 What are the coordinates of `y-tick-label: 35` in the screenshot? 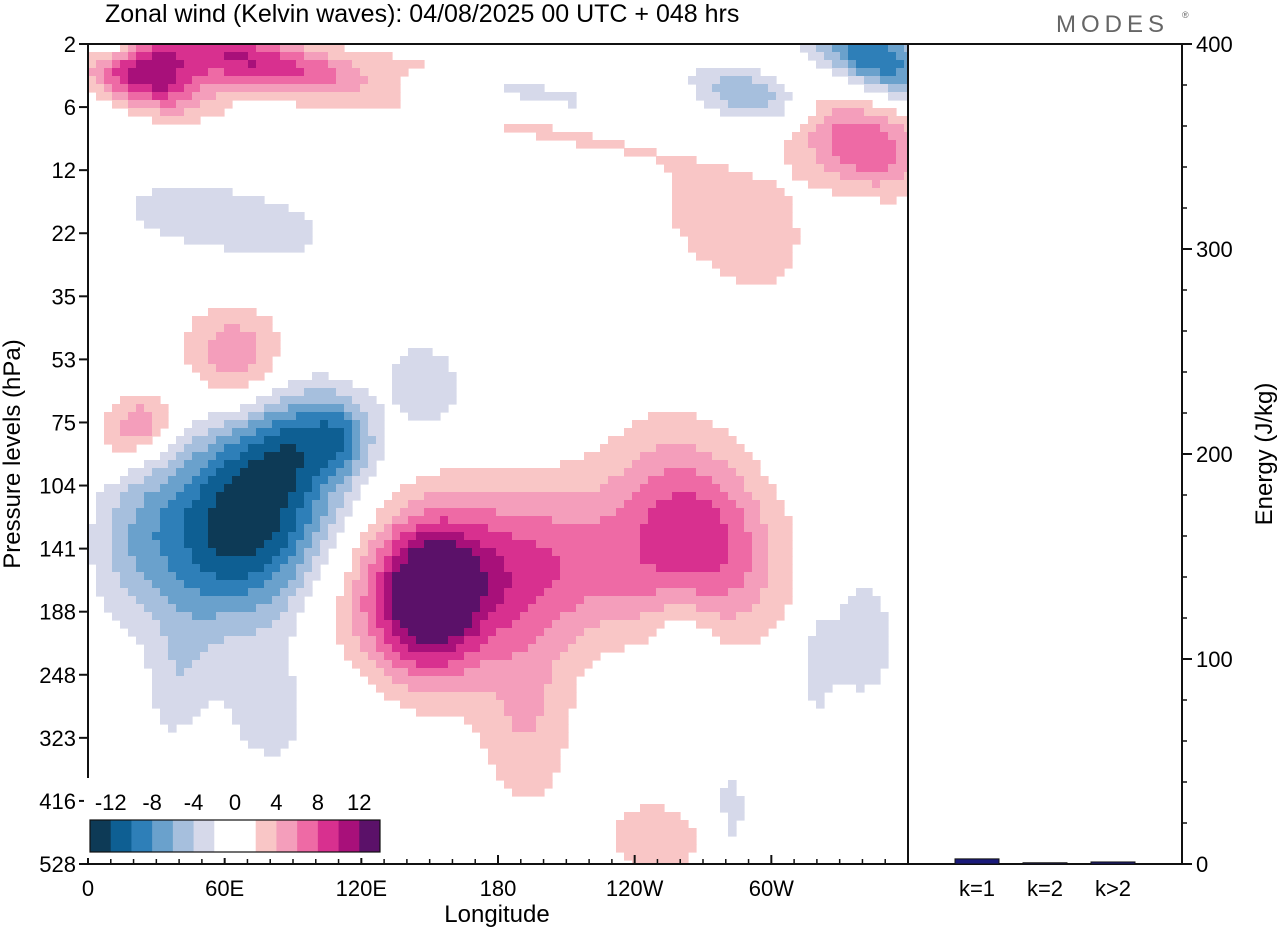 It's located at (64, 296).